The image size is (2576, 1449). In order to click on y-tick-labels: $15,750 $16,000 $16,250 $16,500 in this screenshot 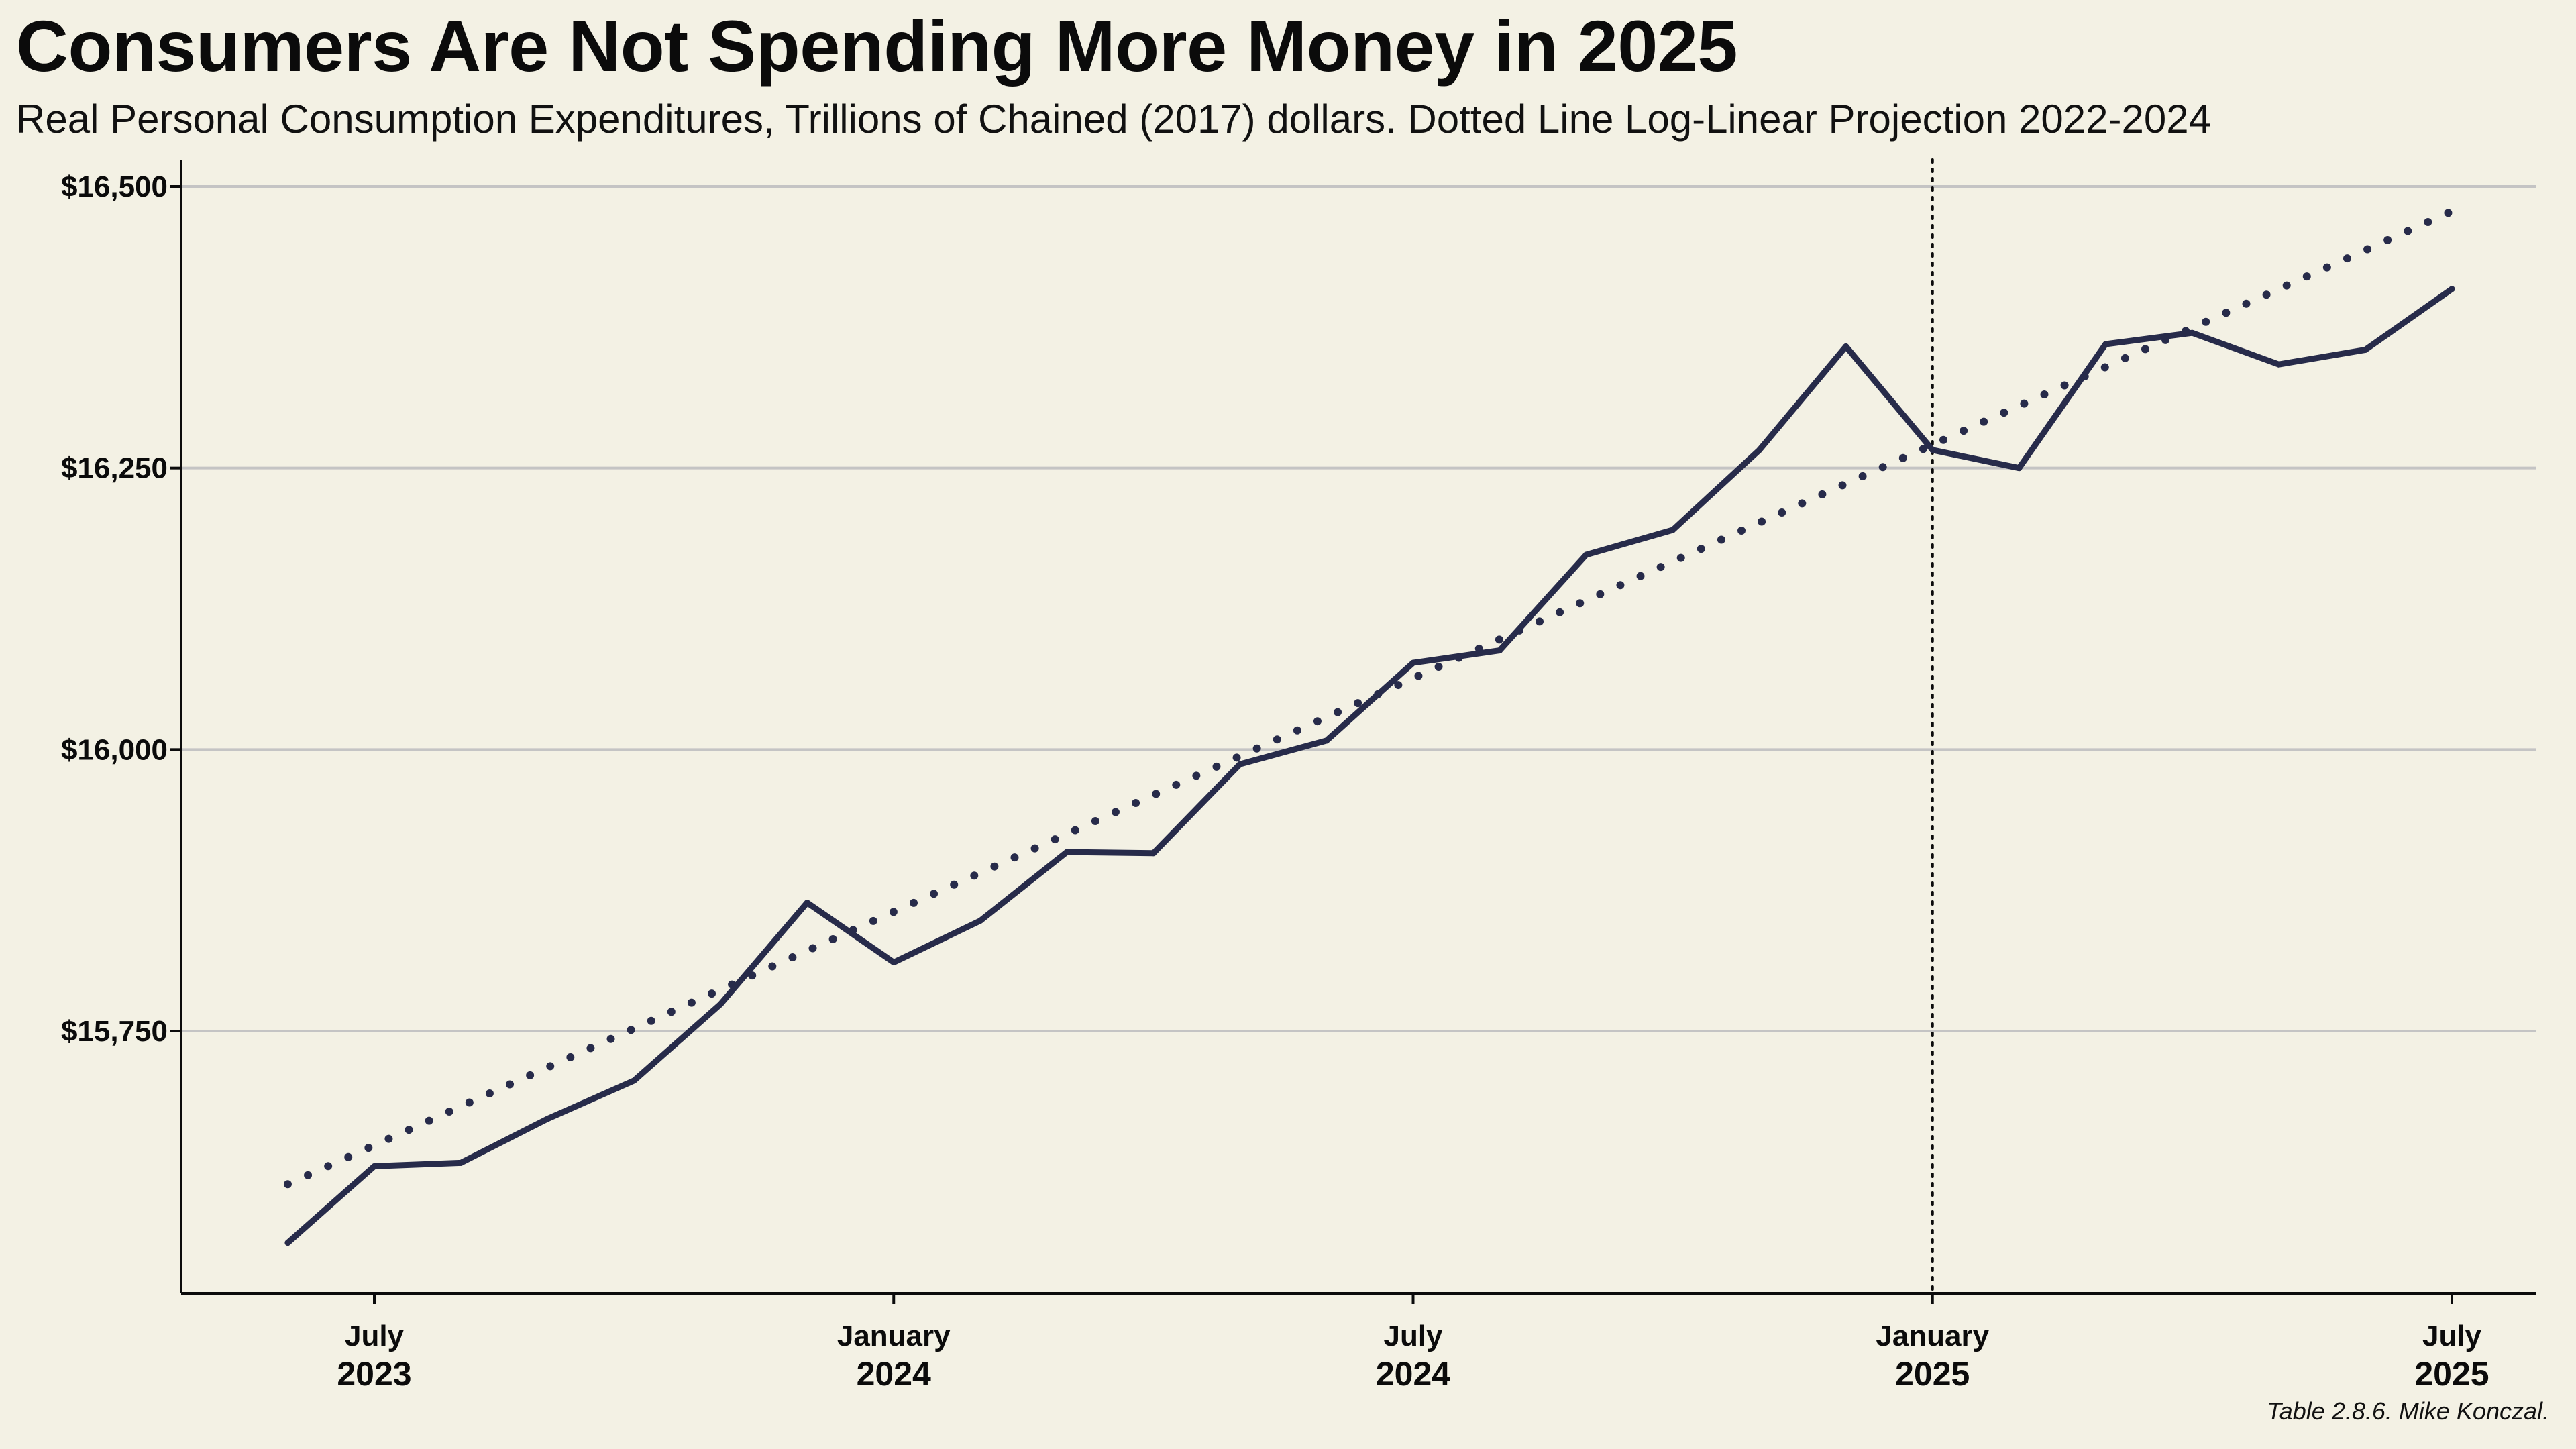, I will do `click(114, 609)`.